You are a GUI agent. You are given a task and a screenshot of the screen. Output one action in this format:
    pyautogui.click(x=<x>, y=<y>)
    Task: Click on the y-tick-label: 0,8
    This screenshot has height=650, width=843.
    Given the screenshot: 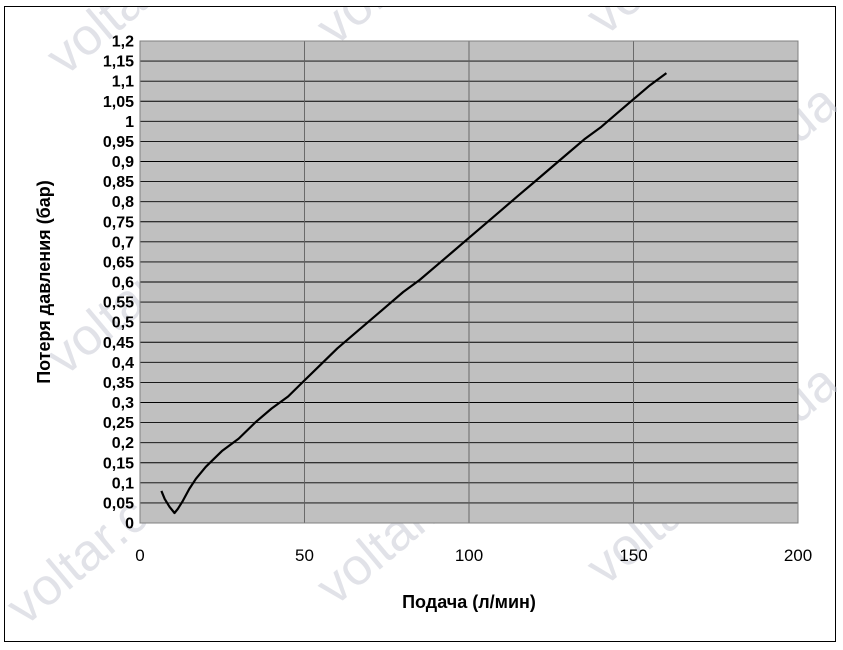 What is the action you would take?
    pyautogui.click(x=123, y=202)
    